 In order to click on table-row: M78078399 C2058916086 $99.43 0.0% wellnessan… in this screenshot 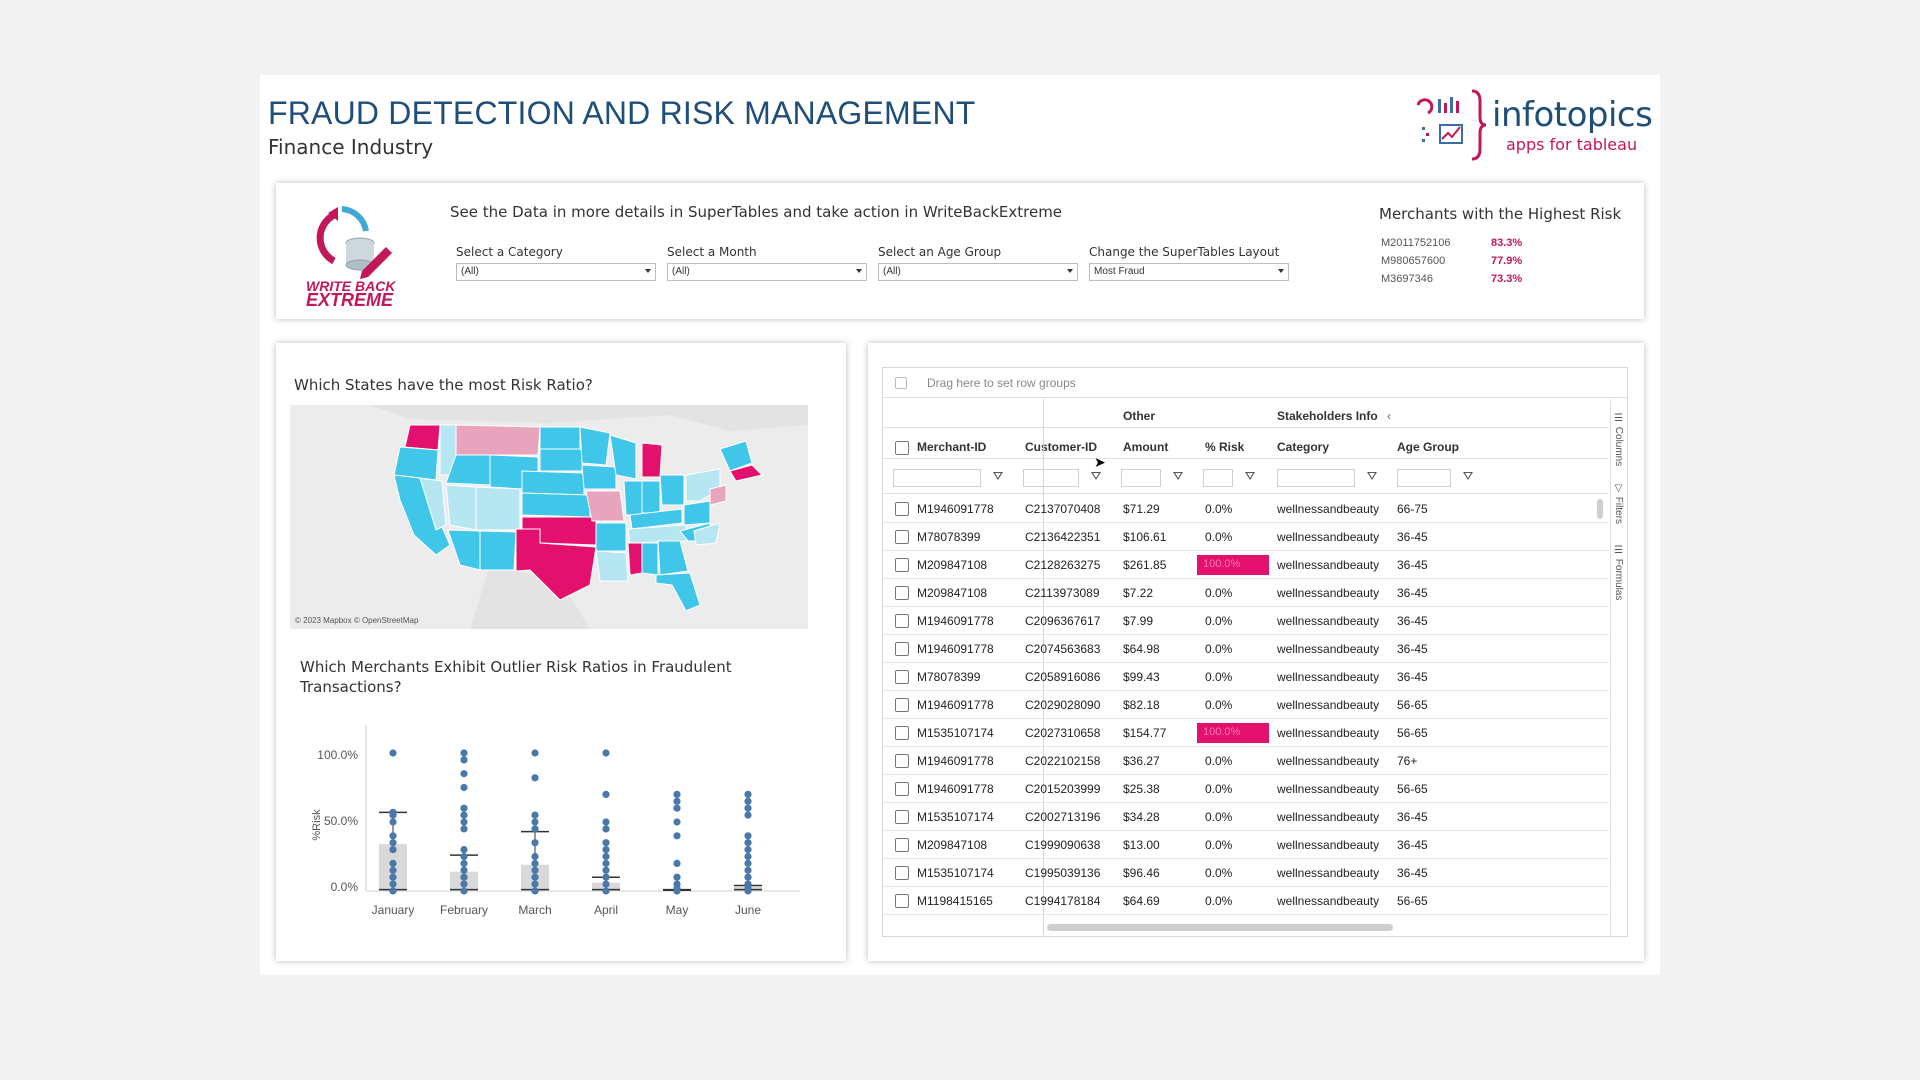, I will do `click(1246, 677)`.